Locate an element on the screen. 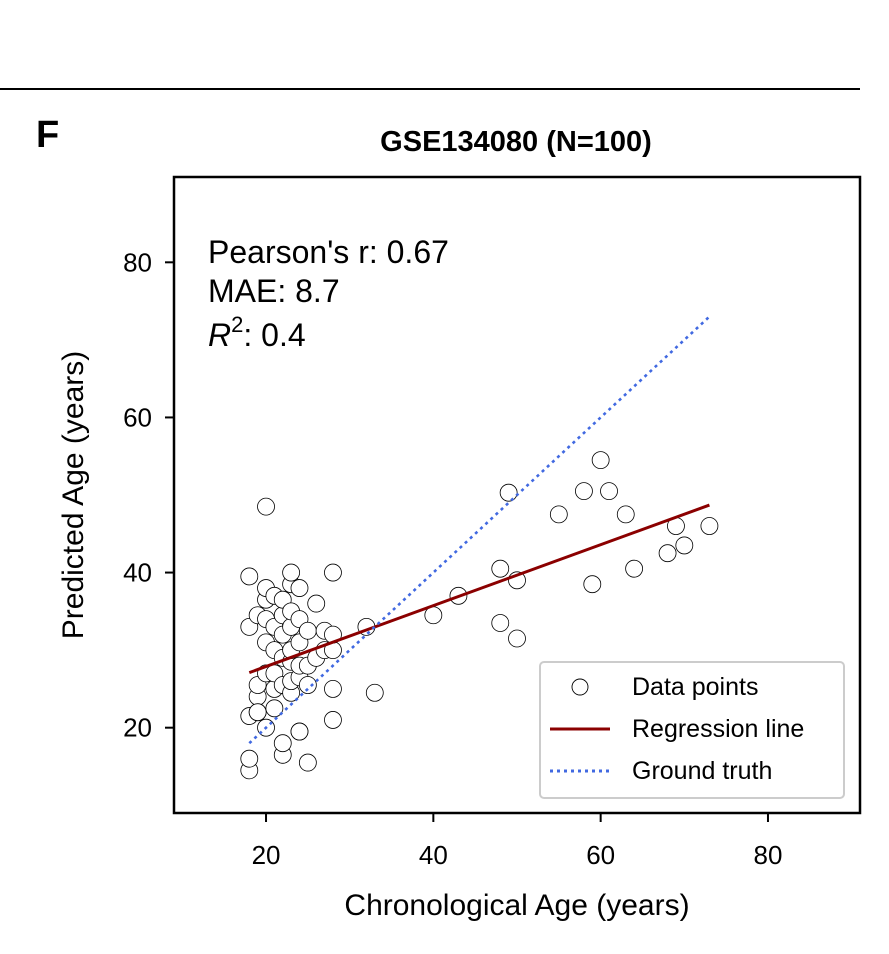 This screenshot has height=954, width=889. r2-annotation: R2: 0.4 is located at coordinates (257, 332).